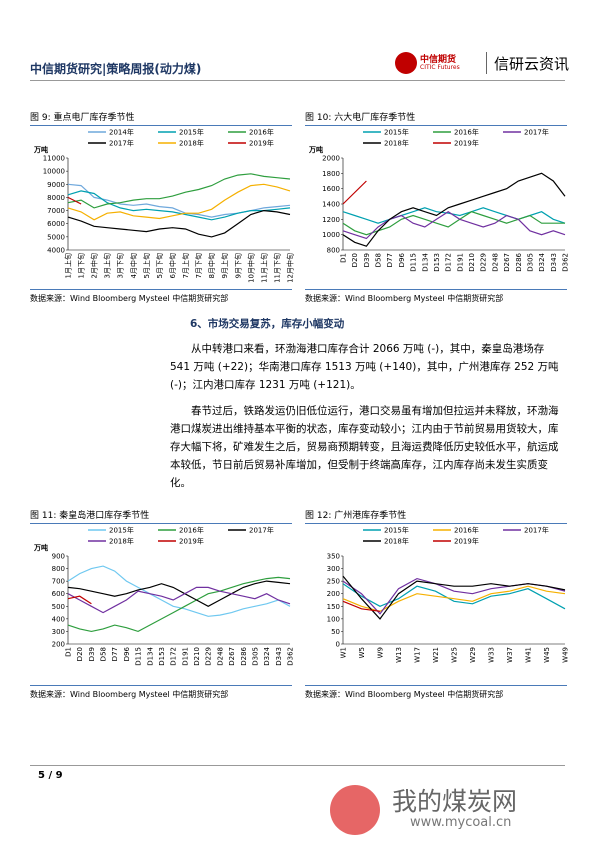 The height and width of the screenshot is (842, 595). I want to click on x-tick-label: 3月上旬, so click(107, 265).